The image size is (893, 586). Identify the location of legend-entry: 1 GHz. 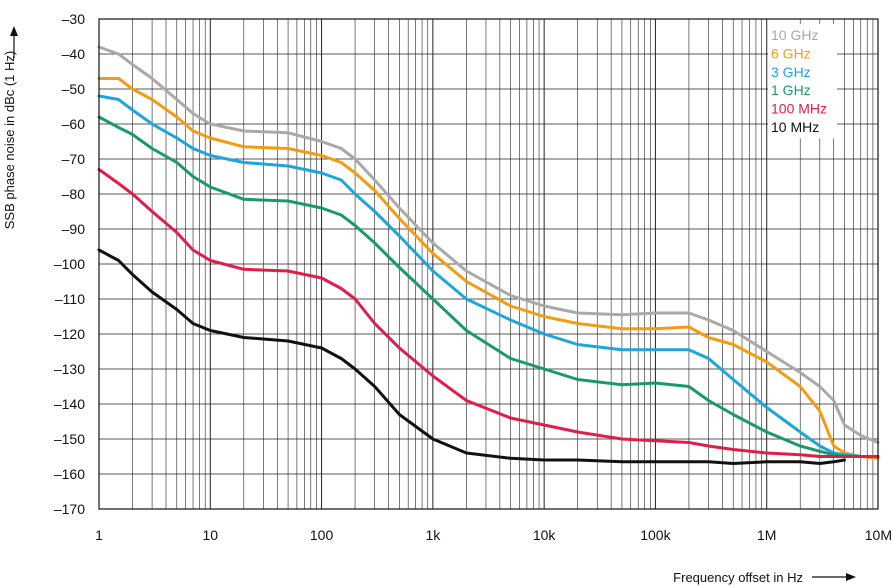
(791, 90).